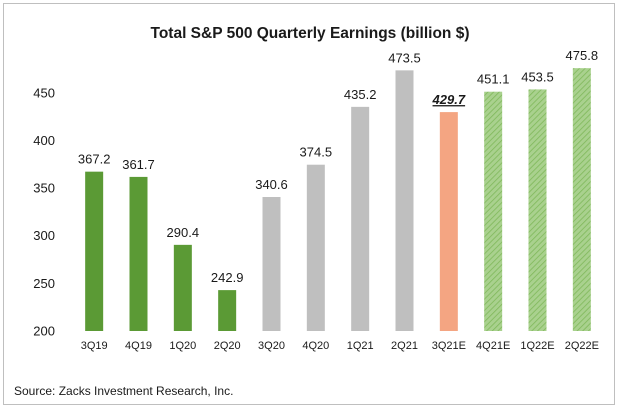 The image size is (620, 411). I want to click on data-label: 290.4, so click(183, 232).